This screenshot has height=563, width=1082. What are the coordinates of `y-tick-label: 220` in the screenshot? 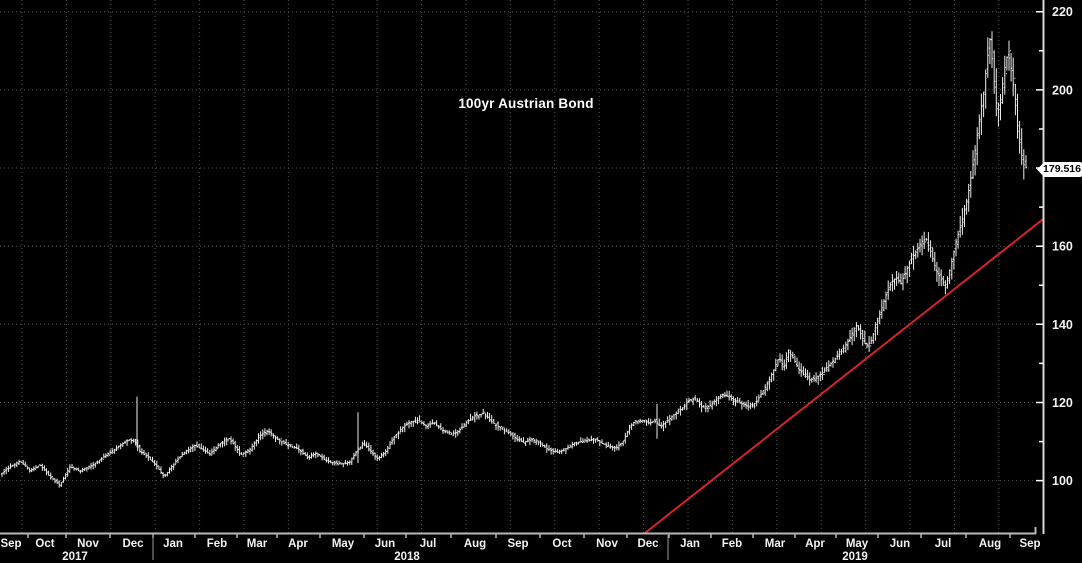 It's located at (1062, 12).